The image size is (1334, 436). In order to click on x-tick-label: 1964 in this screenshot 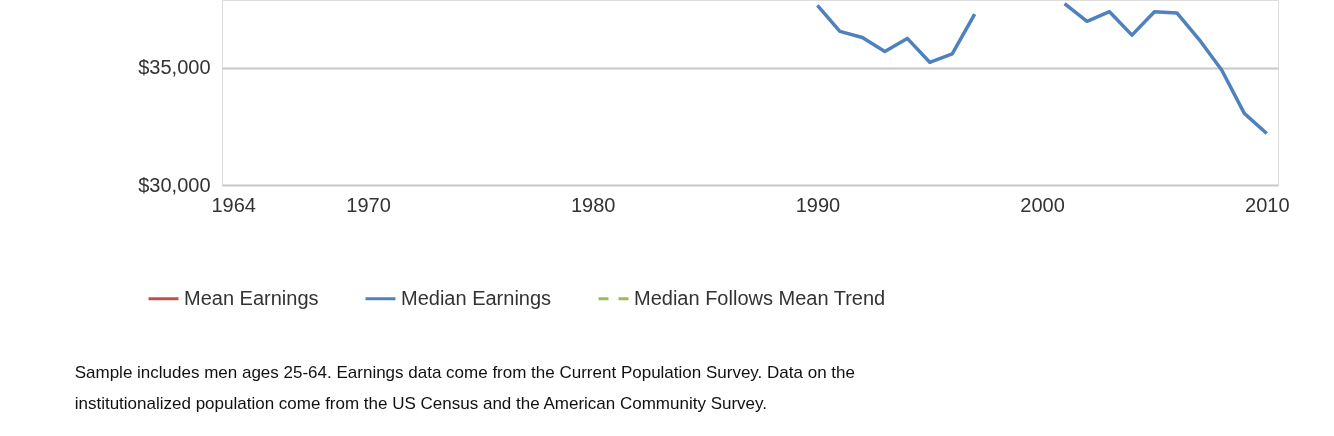, I will do `click(233, 204)`.